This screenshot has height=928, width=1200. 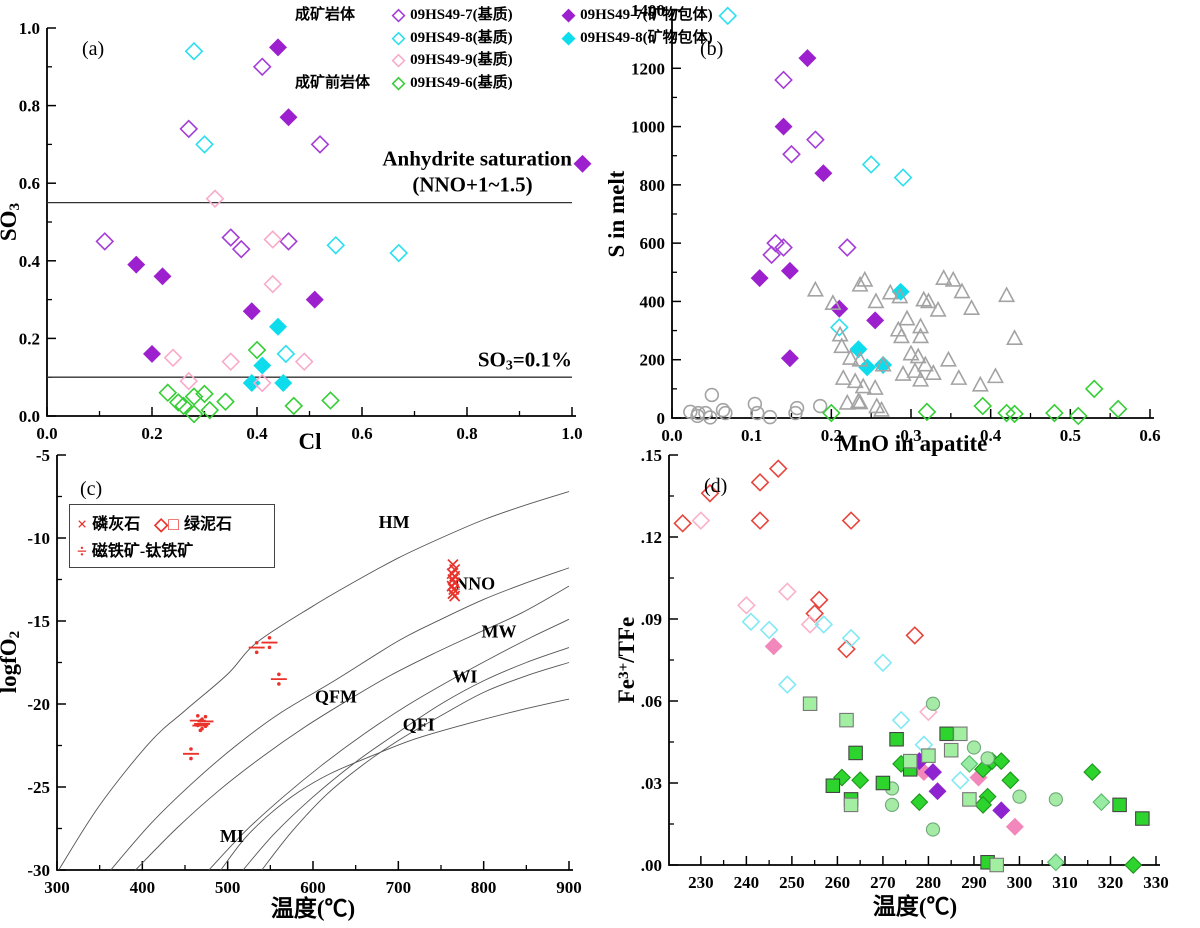 What do you see at coordinates (915, 906) in the screenshot?
I see `axis-or-annotation-text: 温度(℃)` at bounding box center [915, 906].